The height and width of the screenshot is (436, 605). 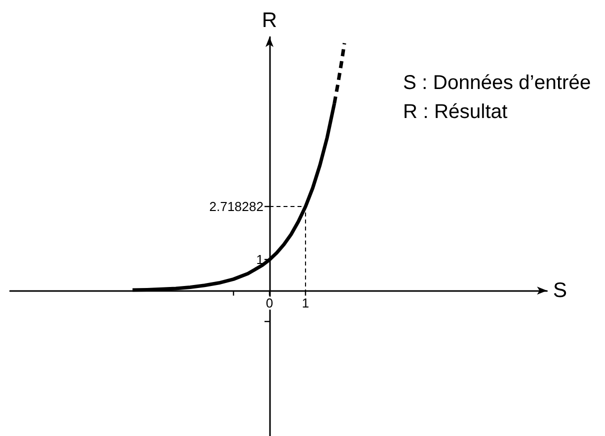 I want to click on y-tick-label: 2.718282, so click(x=236, y=206).